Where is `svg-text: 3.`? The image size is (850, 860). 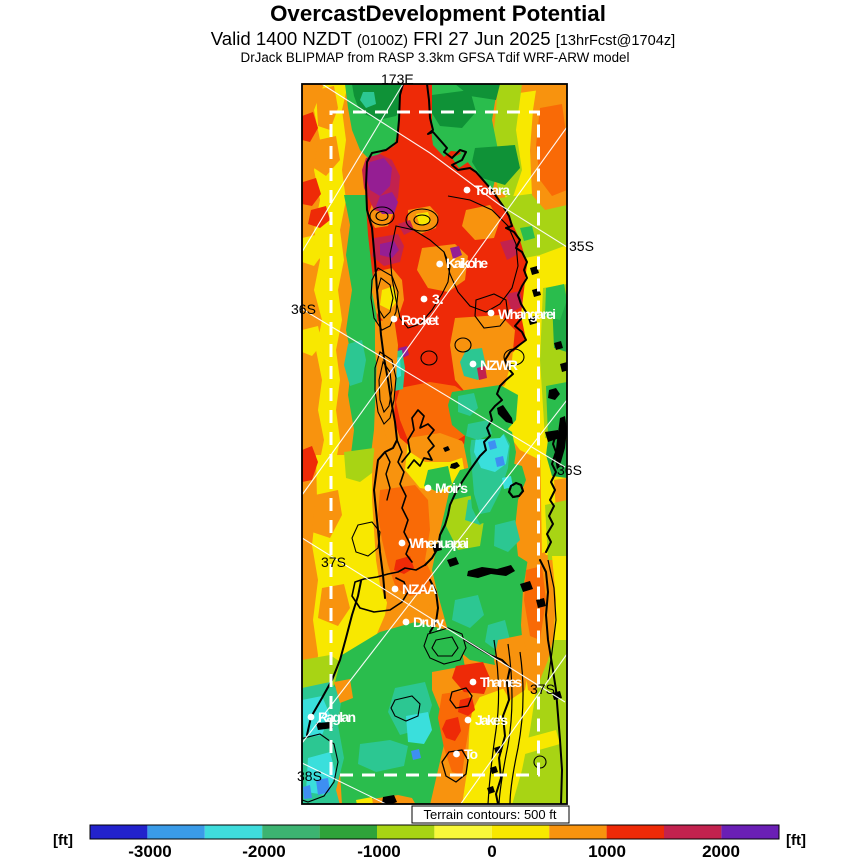
svg-text: 3. is located at coordinates (438, 299).